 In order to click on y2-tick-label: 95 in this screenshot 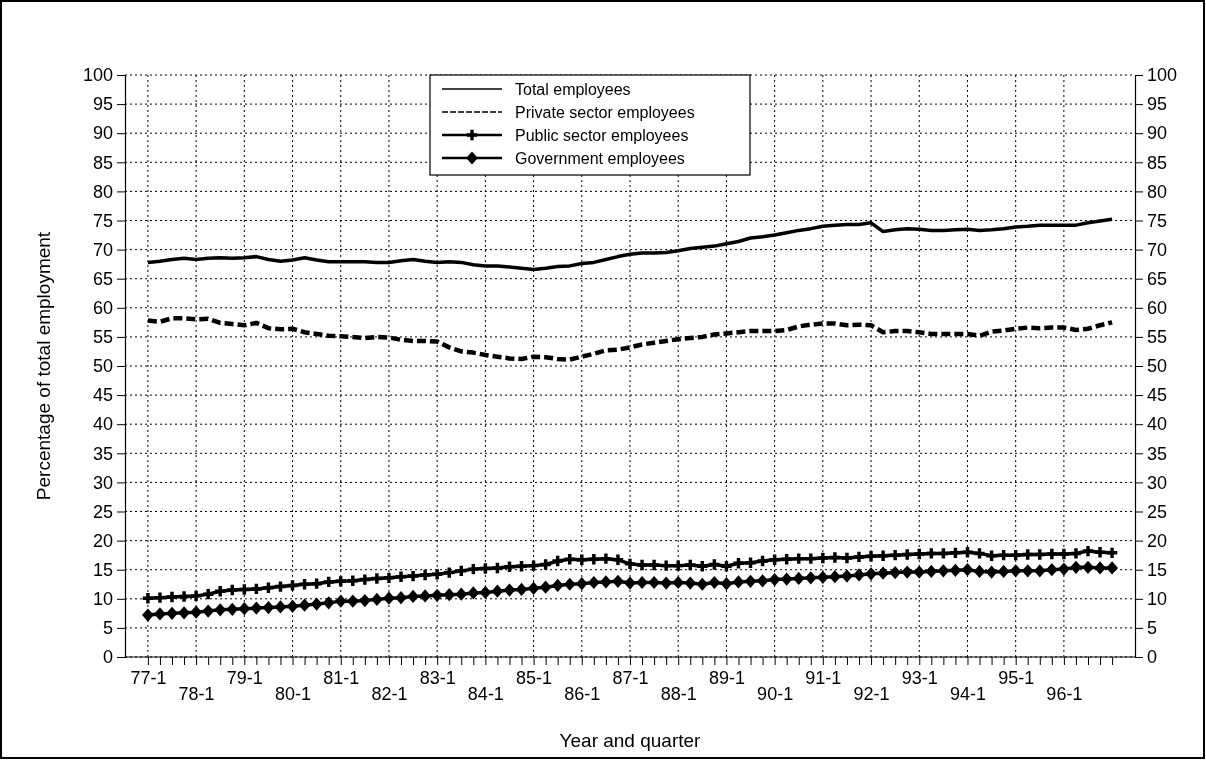, I will do `click(1157, 104)`.